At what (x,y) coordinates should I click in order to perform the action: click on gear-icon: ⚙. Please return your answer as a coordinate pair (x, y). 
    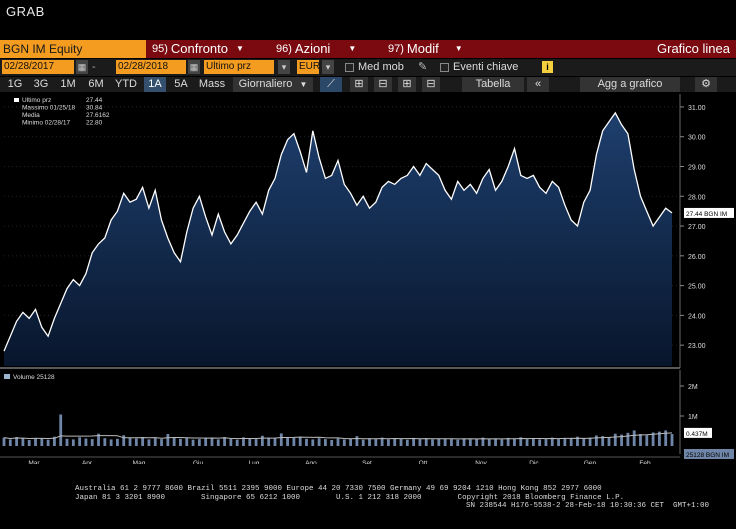
    Looking at the image, I should click on (706, 84).